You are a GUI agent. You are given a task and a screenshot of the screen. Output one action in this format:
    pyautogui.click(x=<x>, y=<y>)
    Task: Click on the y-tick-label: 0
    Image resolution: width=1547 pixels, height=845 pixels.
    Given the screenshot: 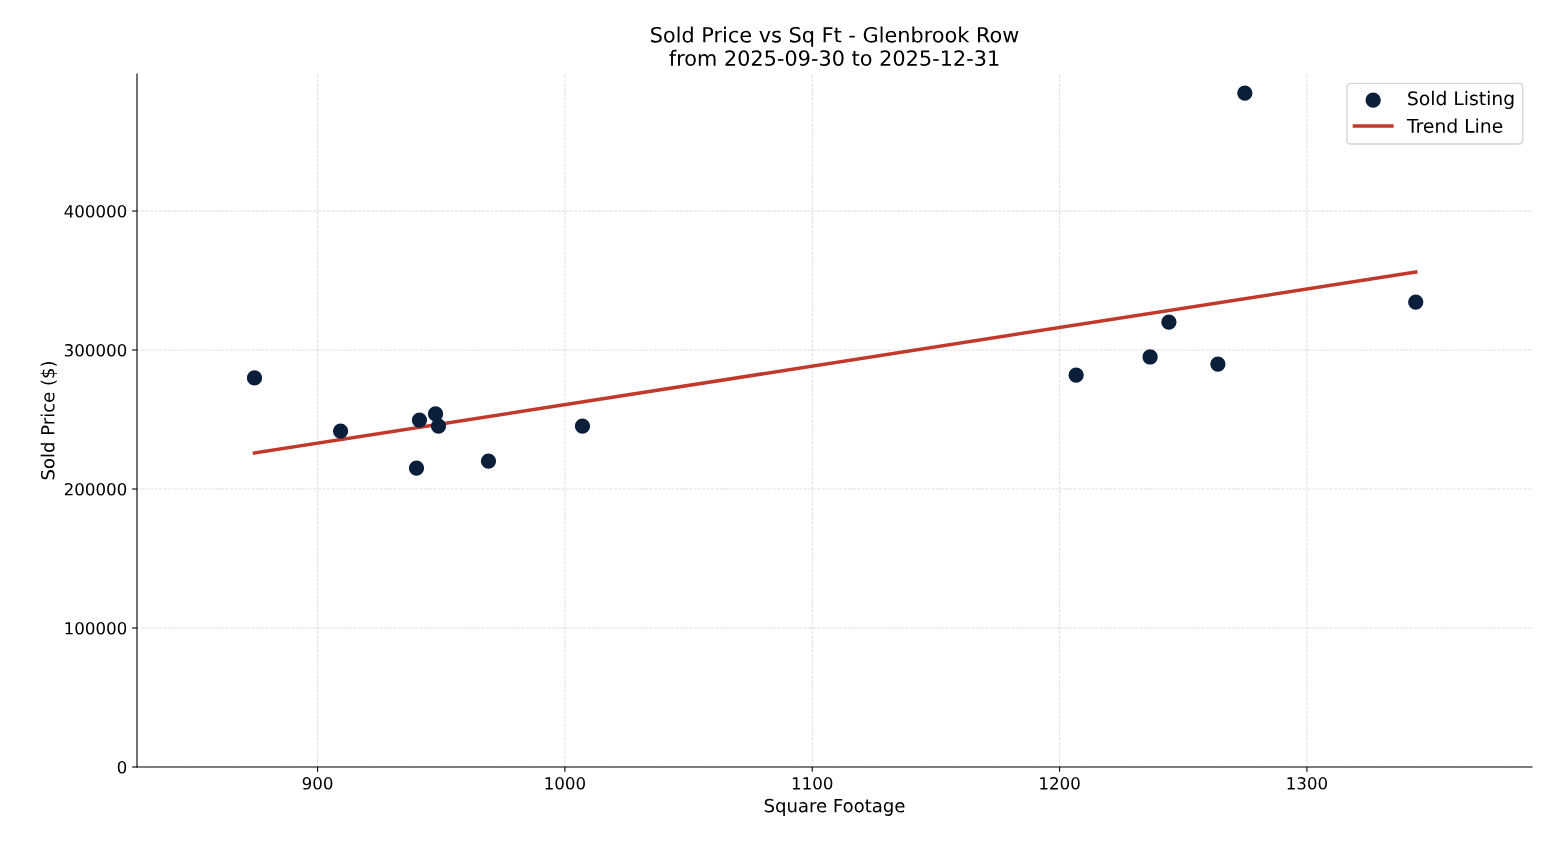 What is the action you would take?
    pyautogui.click(x=122, y=767)
    